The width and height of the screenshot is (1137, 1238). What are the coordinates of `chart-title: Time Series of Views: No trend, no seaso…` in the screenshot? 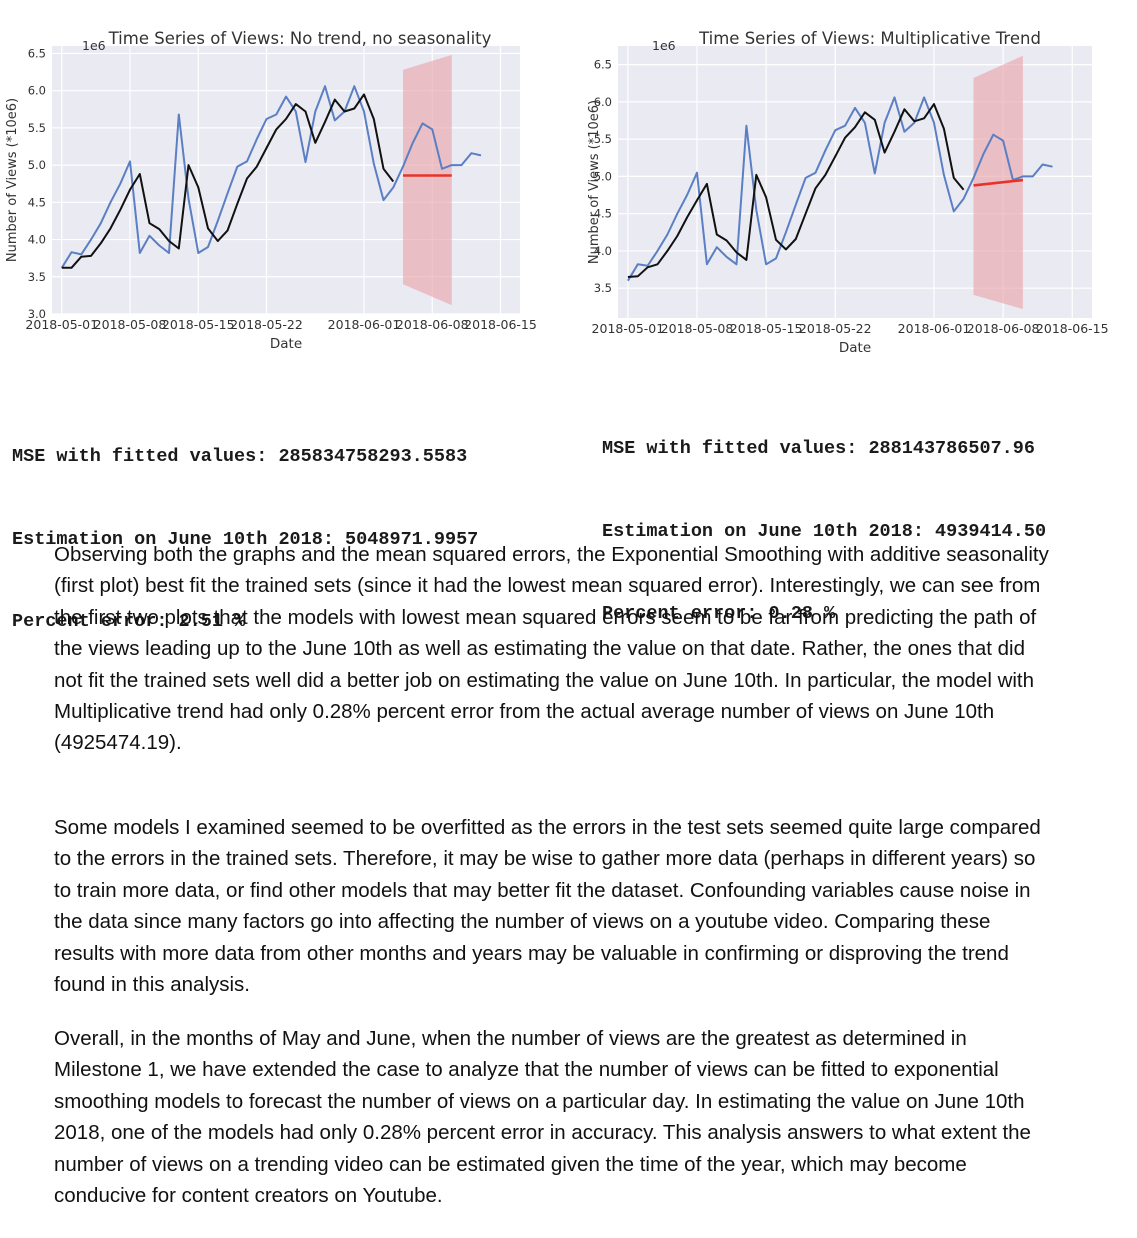 It's located at (300, 38).